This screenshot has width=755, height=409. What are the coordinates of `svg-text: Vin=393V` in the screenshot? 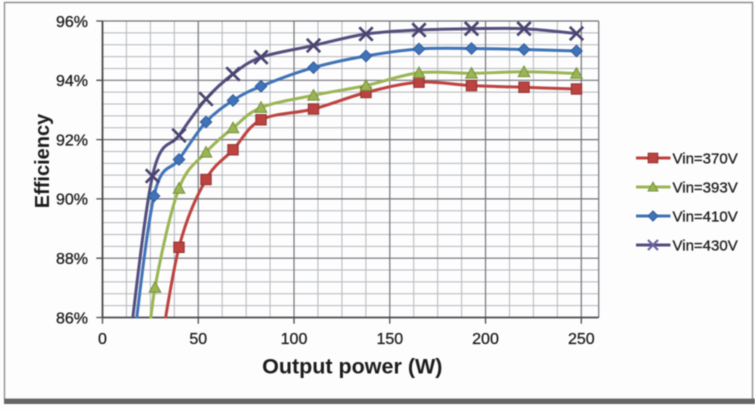 It's located at (705, 187).